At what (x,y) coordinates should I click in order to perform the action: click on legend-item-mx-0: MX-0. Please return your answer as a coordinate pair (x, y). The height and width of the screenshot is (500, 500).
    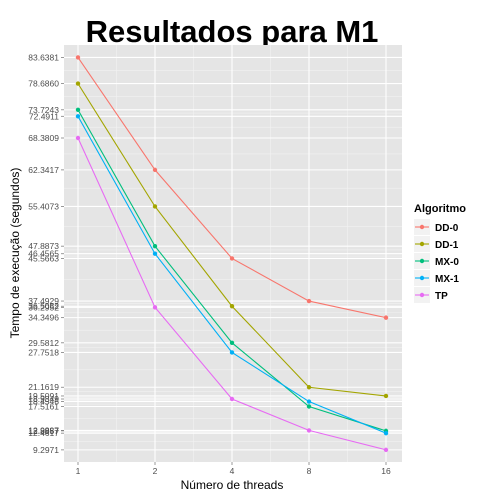
    Looking at the image, I should click on (436, 261).